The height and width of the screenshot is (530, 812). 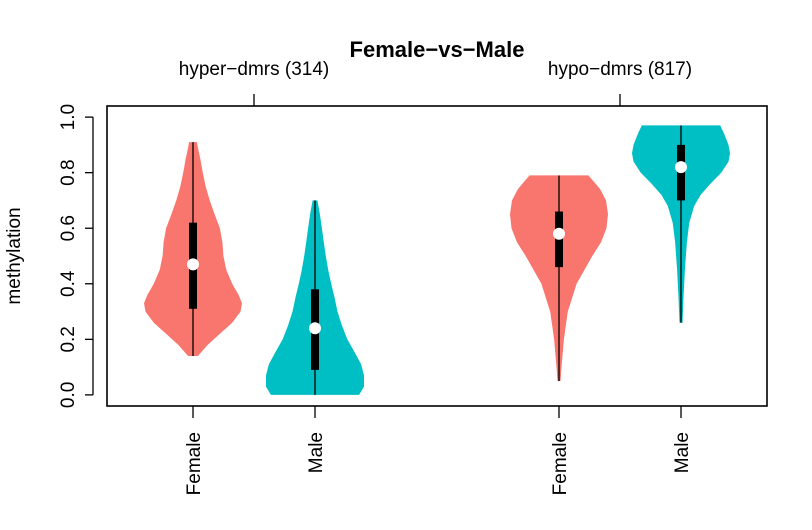 What do you see at coordinates (254, 69) in the screenshot?
I see `group-label: hyper−dmrs (314)` at bounding box center [254, 69].